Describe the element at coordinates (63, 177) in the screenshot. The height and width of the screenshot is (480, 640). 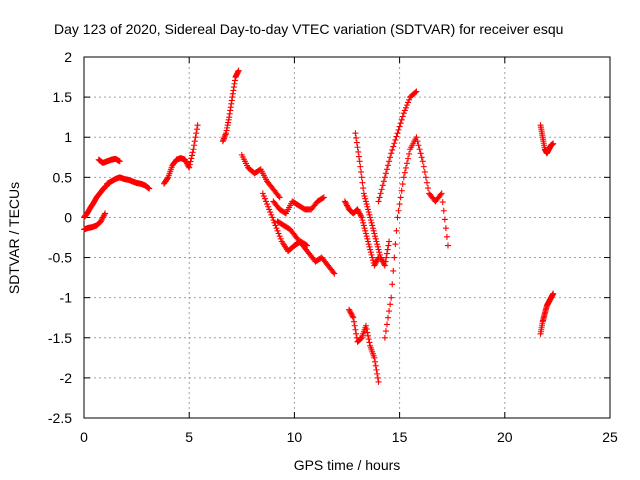
I see `y-tick-label: 0.5` at that location.